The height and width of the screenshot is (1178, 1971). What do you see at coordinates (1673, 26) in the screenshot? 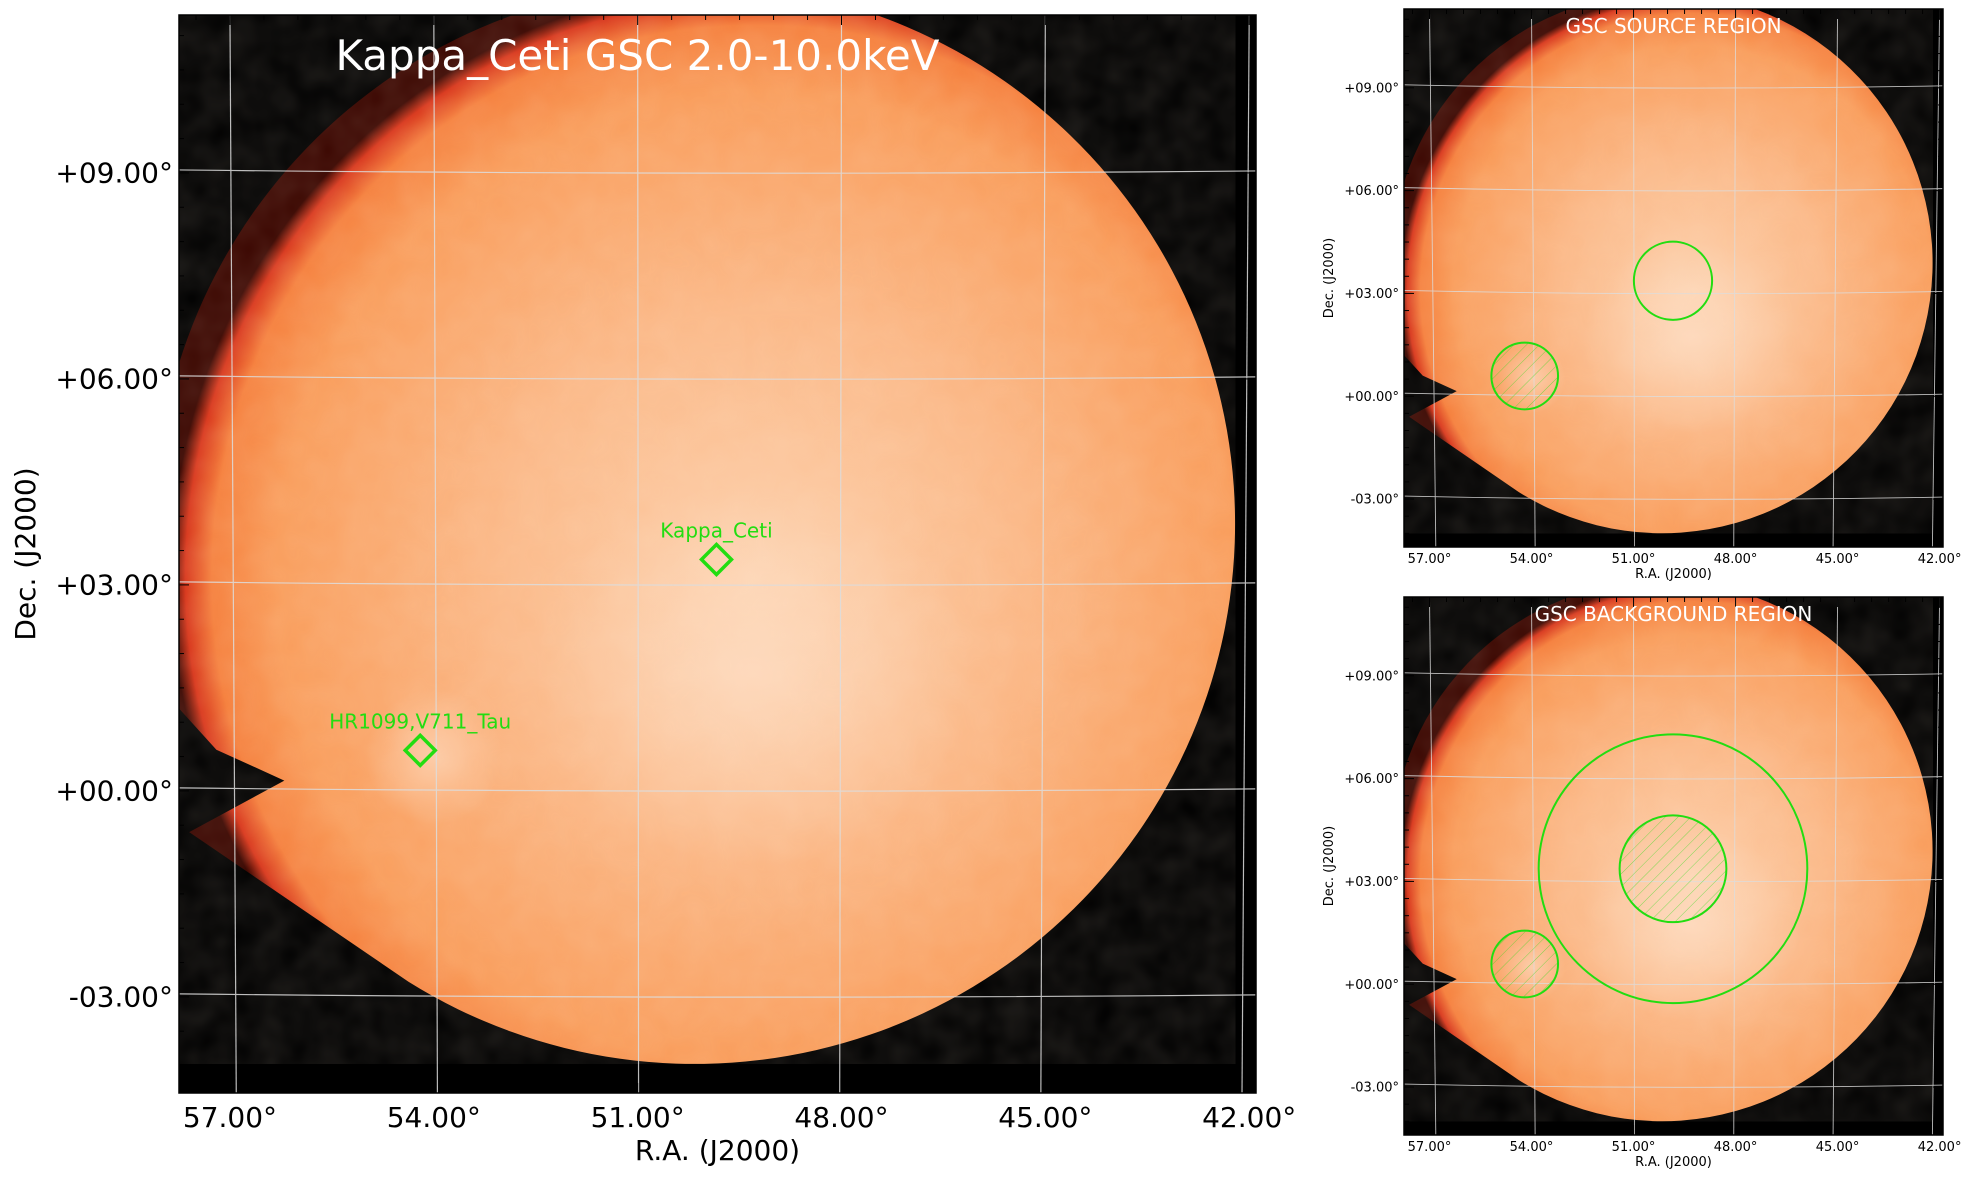
I see `panel-title: GSC SOURCE REGION` at bounding box center [1673, 26].